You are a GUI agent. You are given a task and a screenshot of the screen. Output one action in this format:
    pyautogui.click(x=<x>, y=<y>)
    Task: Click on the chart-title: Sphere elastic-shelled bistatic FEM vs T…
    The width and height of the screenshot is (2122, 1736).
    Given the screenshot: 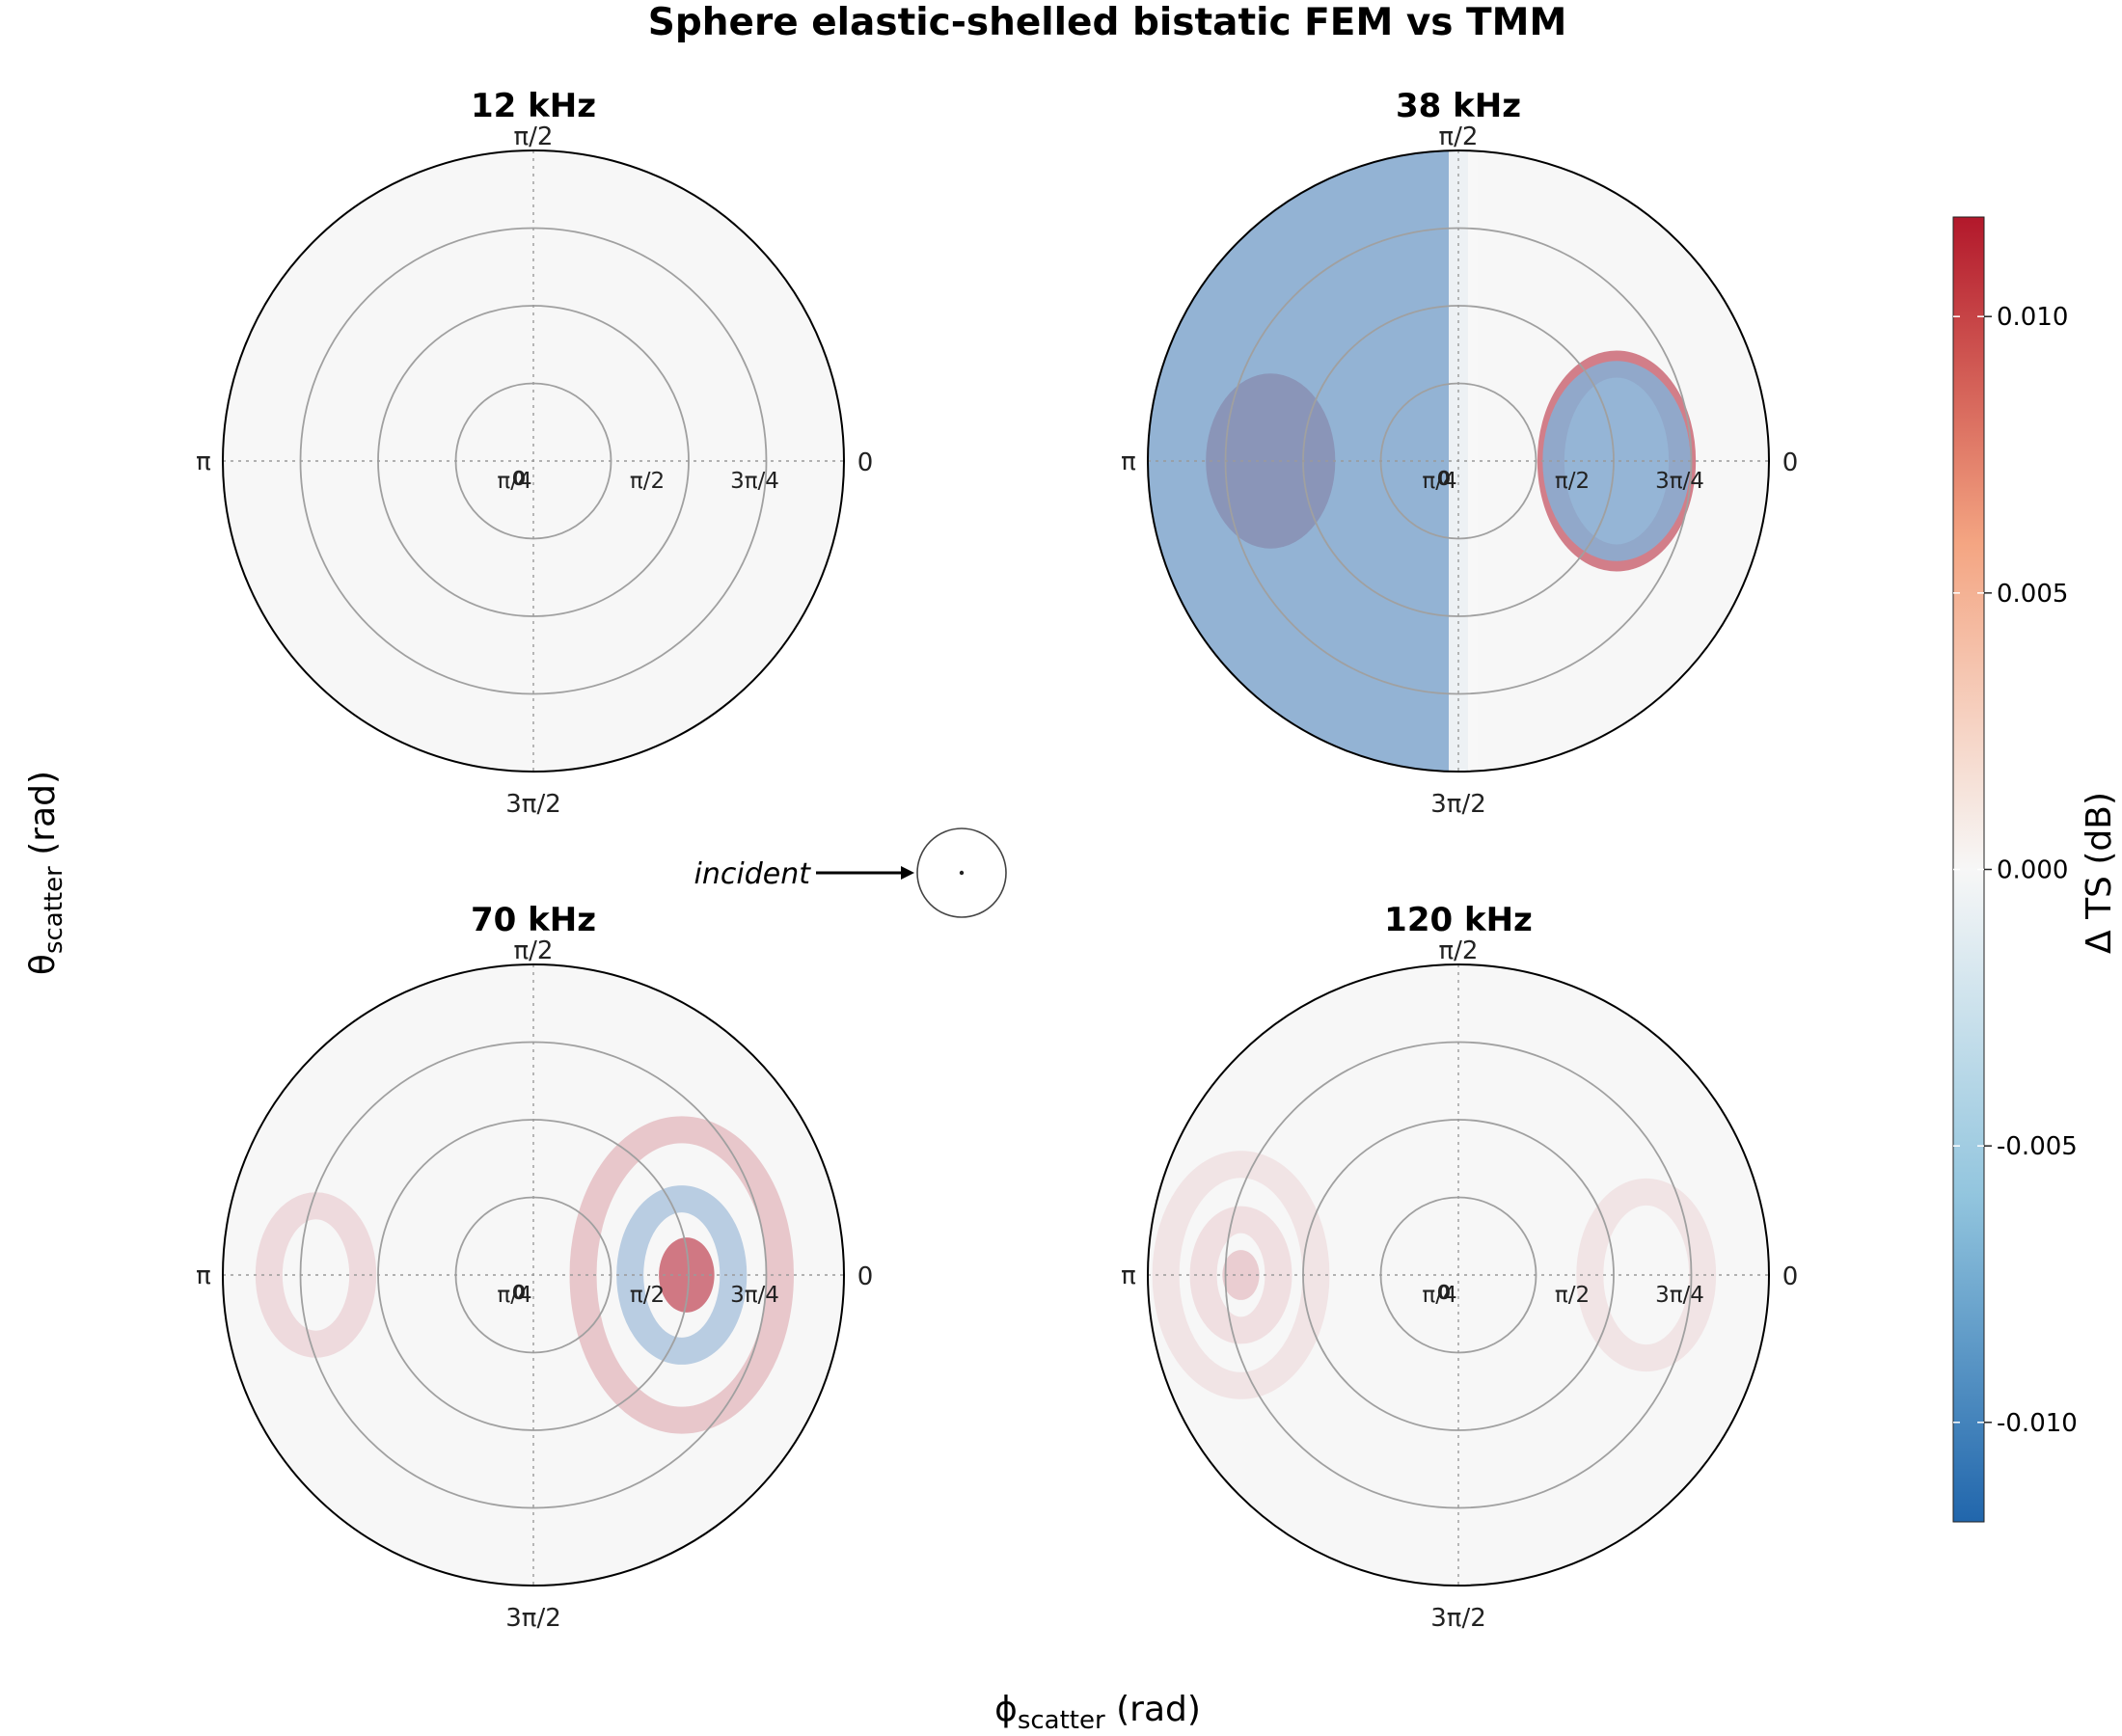 What is the action you would take?
    pyautogui.click(x=1108, y=22)
    